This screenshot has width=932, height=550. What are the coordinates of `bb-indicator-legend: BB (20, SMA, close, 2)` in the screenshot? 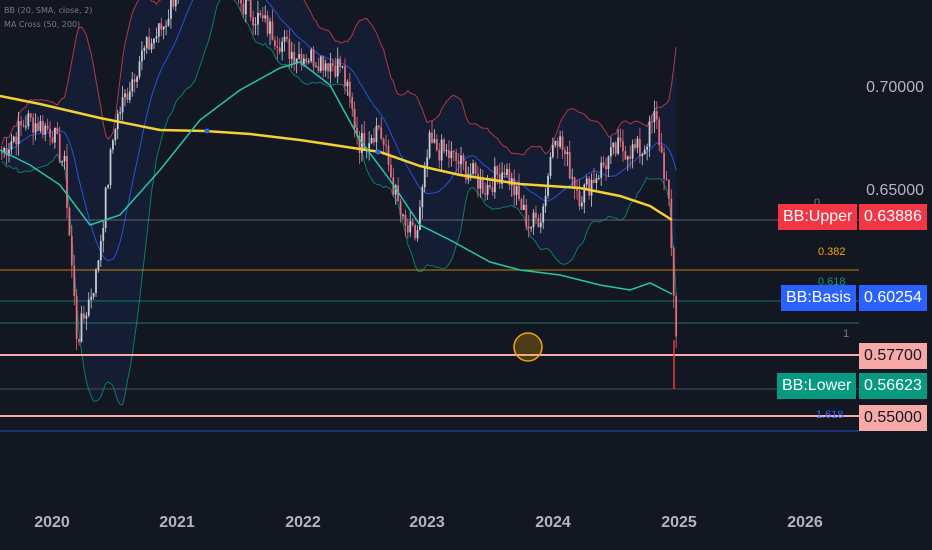 It's located at (48, 10).